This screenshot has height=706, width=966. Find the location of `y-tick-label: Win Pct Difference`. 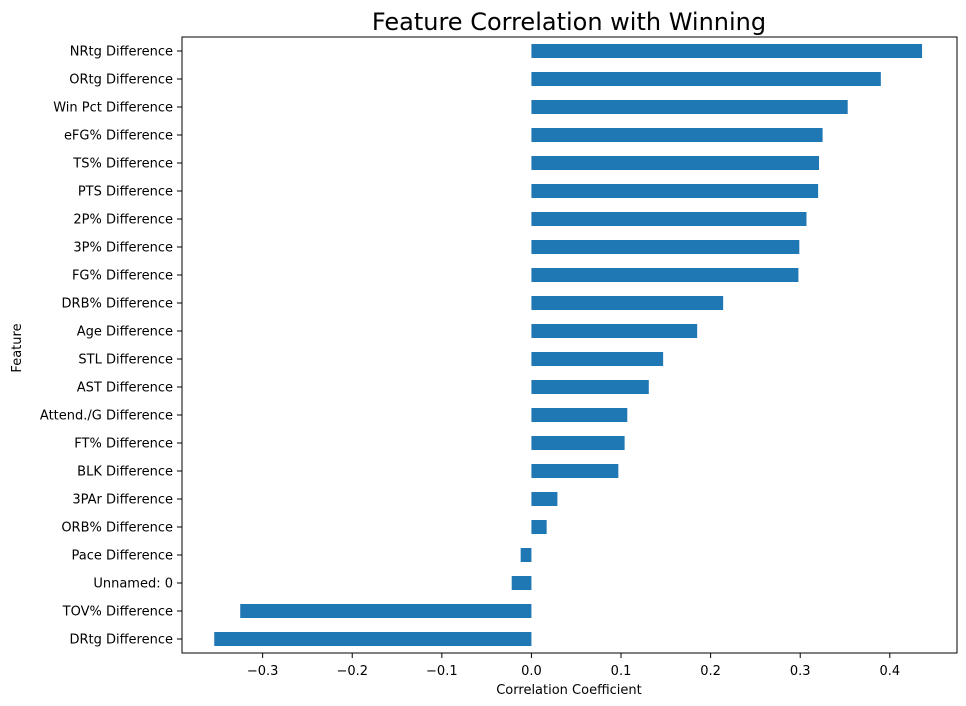

y-tick-label: Win Pct Difference is located at coordinates (113, 108).